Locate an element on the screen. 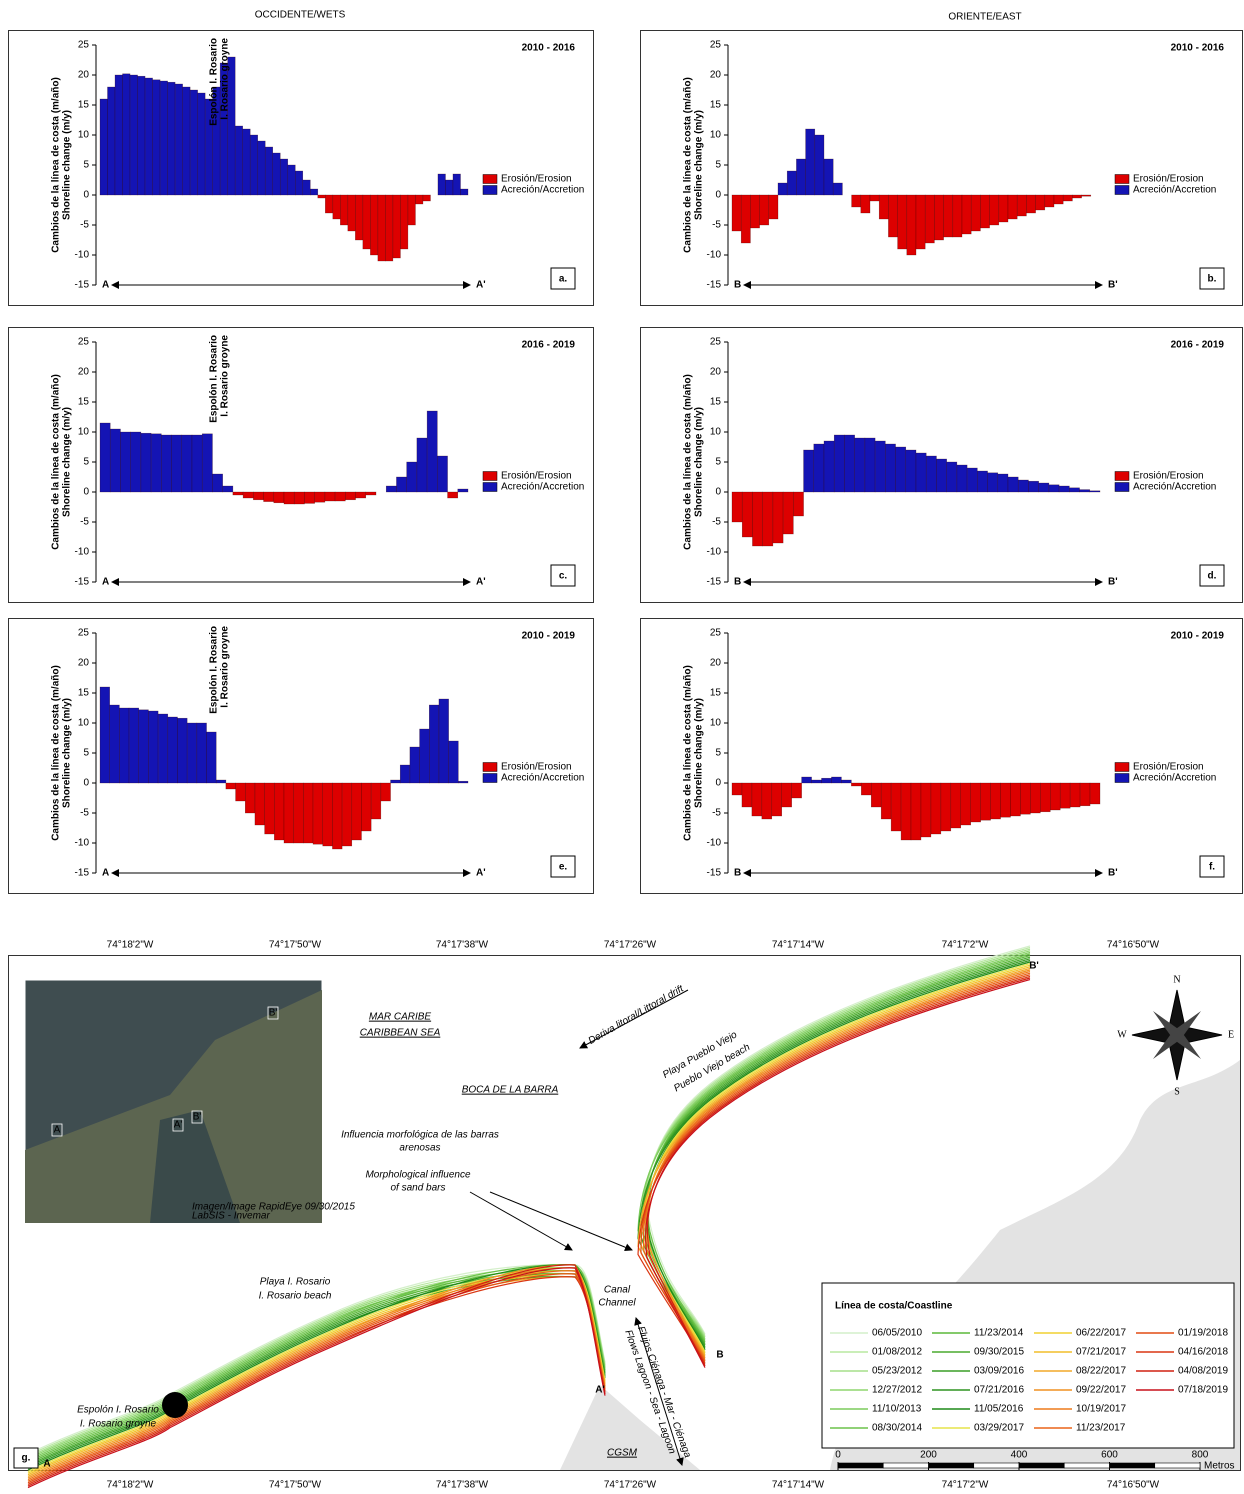 Image resolution: width=1244 pixels, height=1494 pixels. legend-label: 09/30/2015 is located at coordinates (999, 1352).